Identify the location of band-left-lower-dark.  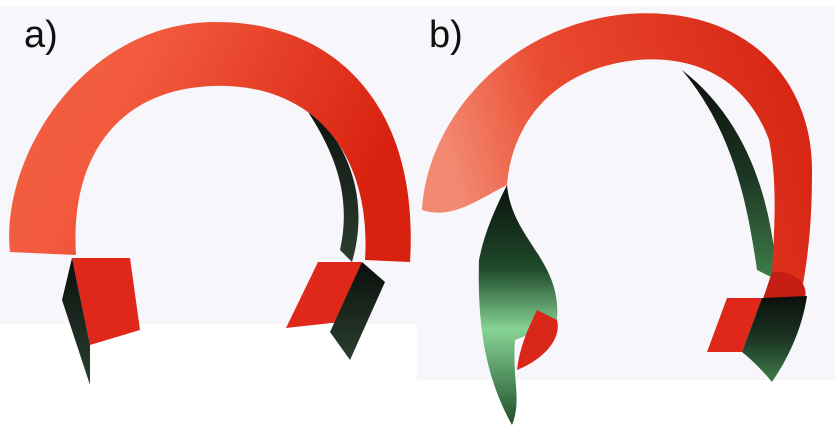
(76, 321).